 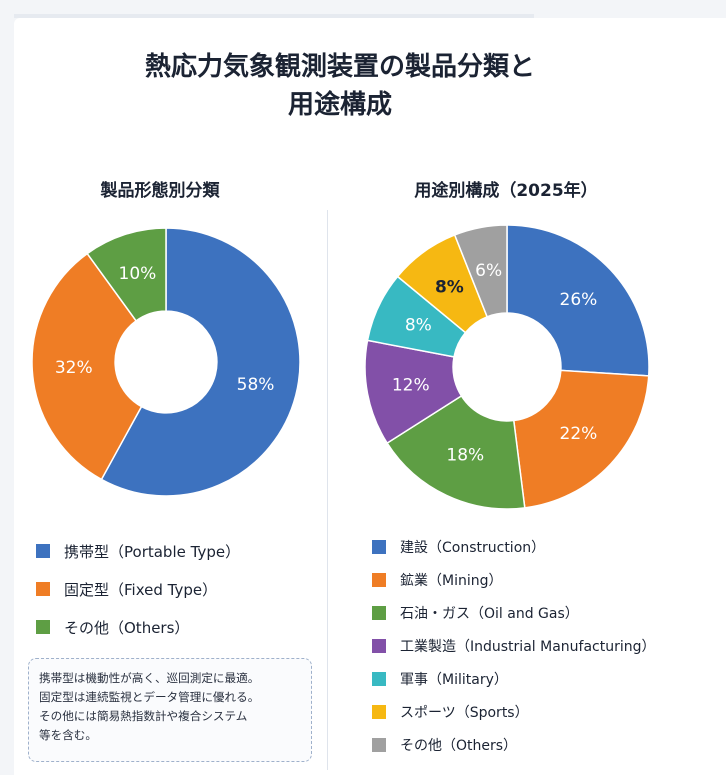 What do you see at coordinates (473, 547) in the screenshot?
I see `legend-label: 建設（Construction）` at bounding box center [473, 547].